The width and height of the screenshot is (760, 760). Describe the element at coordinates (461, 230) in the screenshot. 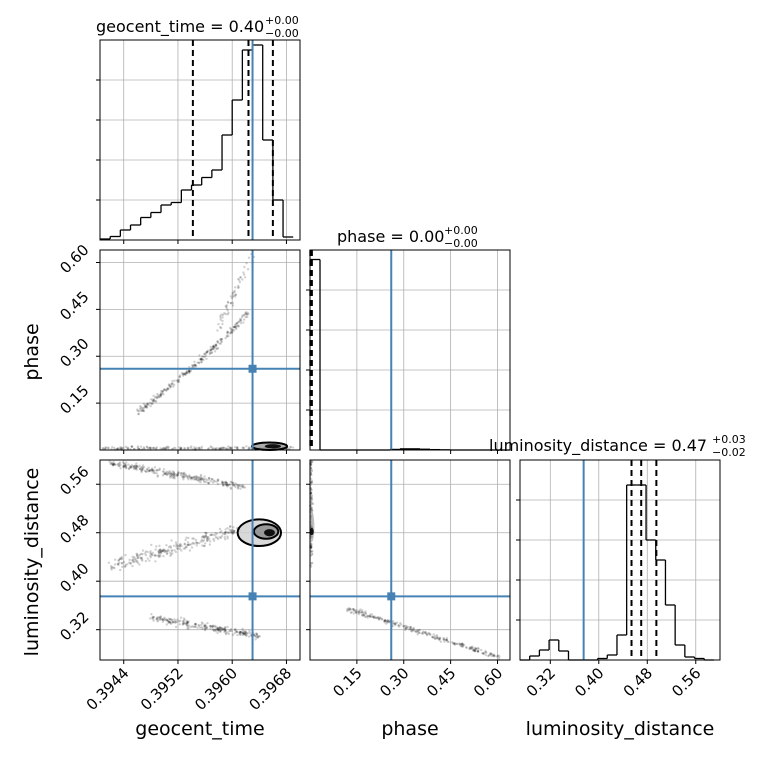

I see `title-phase-plus: +0.00` at that location.